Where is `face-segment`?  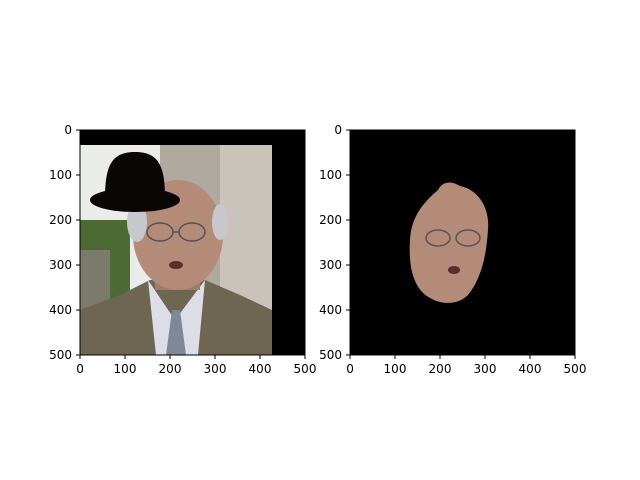 face-segment is located at coordinates (449, 242).